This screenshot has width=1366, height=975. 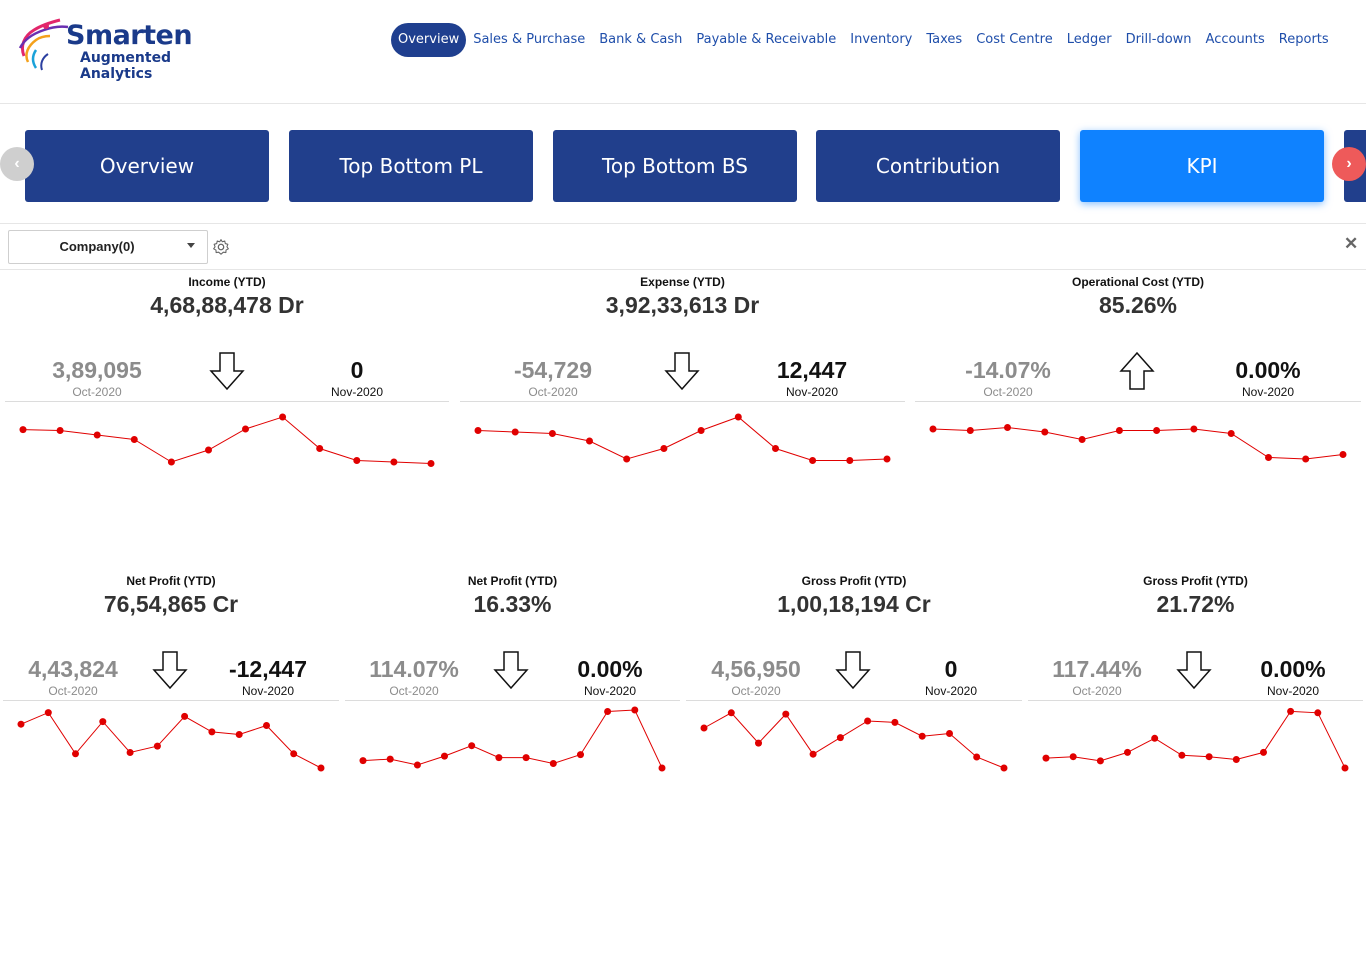 I want to click on nav-item-overview: Overview, so click(x=429, y=40).